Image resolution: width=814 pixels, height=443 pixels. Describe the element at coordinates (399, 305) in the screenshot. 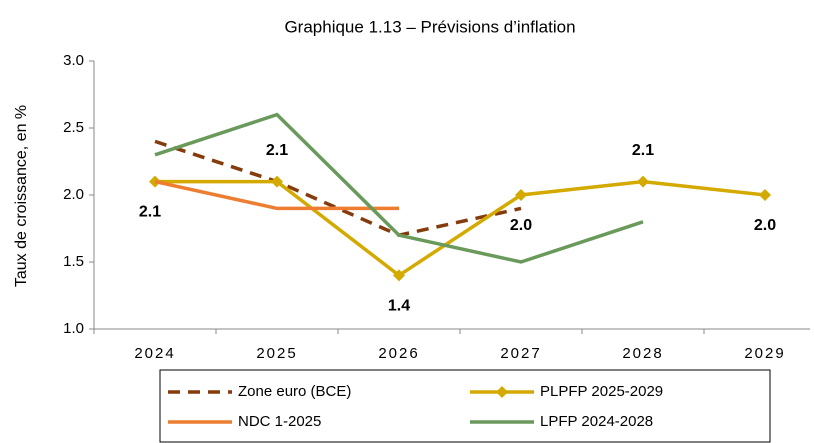

I see `data-label: 1.4` at that location.